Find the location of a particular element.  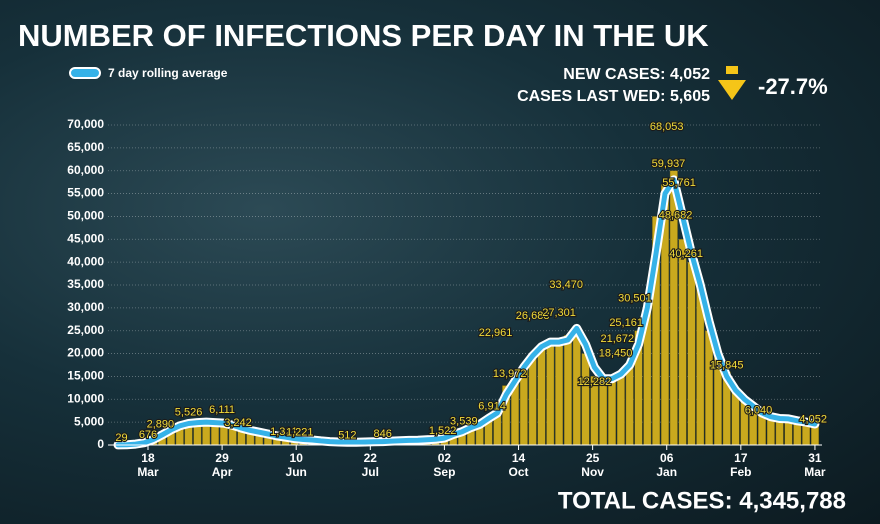

y-tick-label: 55,000 is located at coordinates (85, 193).